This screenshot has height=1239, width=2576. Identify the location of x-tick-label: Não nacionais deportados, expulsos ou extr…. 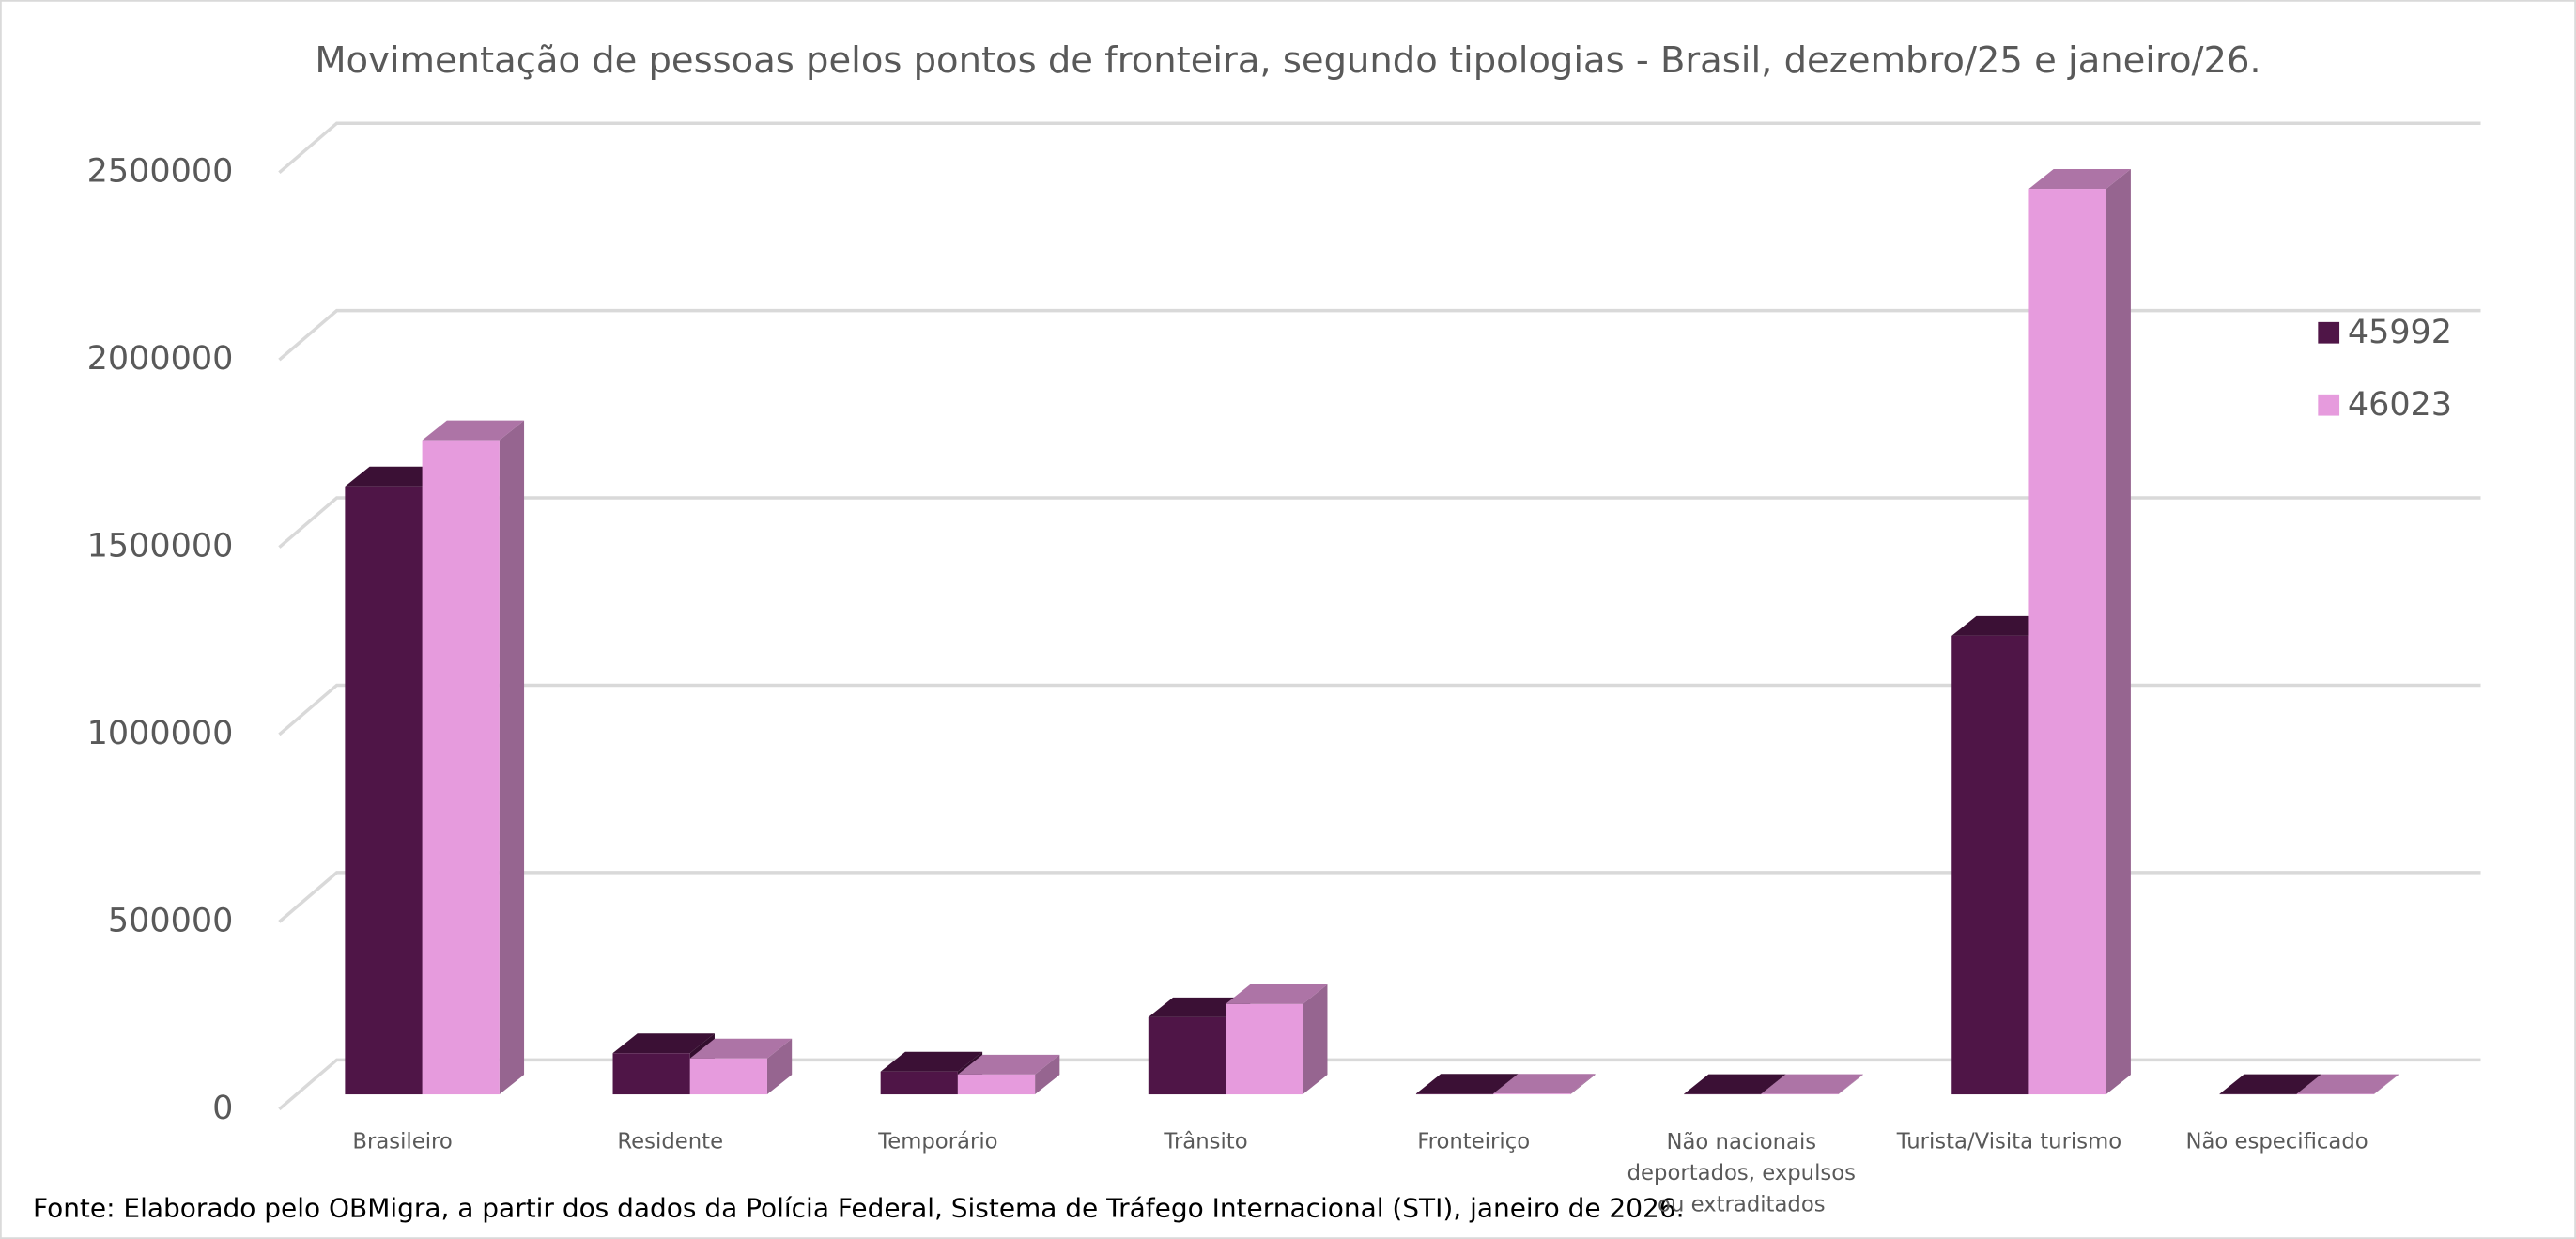
(1741, 1172).